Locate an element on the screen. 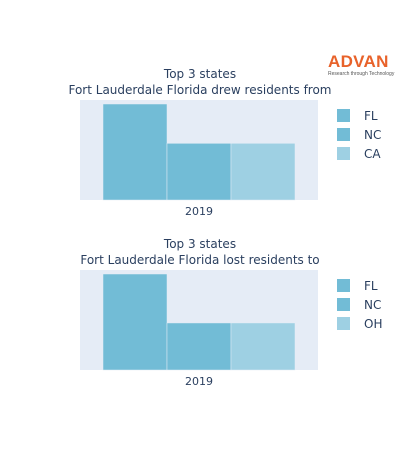 The height and width of the screenshot is (450, 400). legend-swatch-ca is located at coordinates (343, 153).